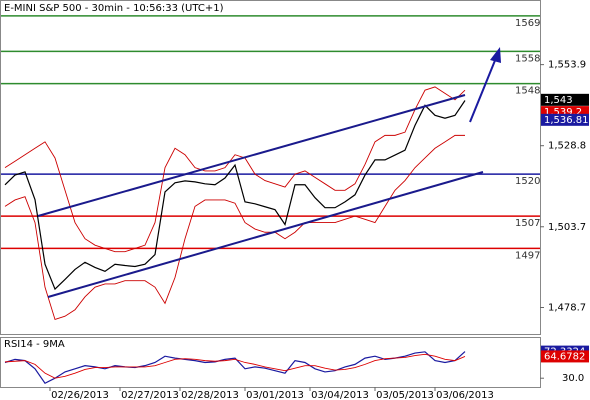  I want to click on price-box-label: 1,543, so click(558, 100).